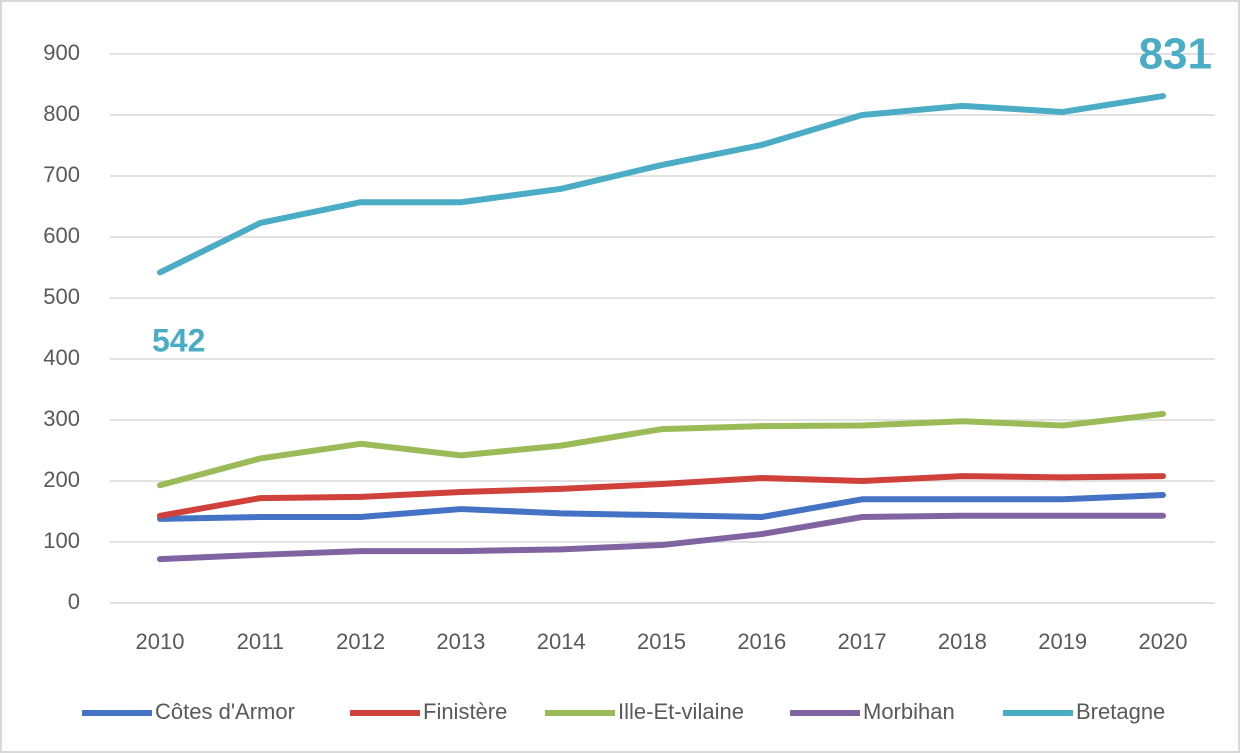 The image size is (1240, 753). What do you see at coordinates (160, 641) in the screenshot?
I see `x-tick-label: 2010` at bounding box center [160, 641].